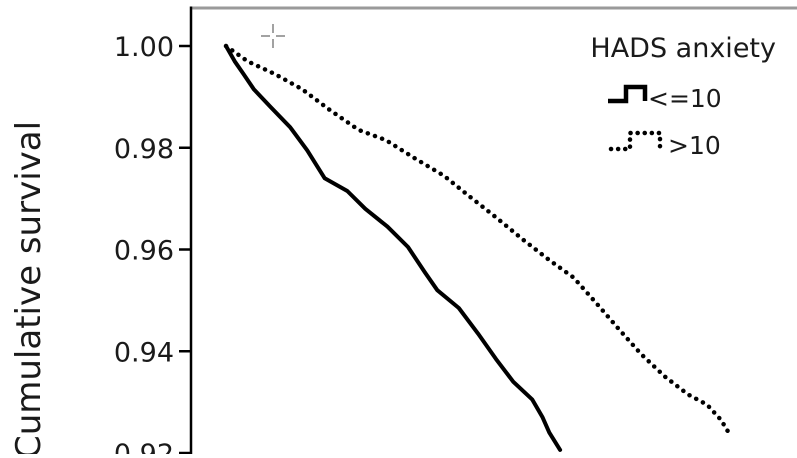  What do you see at coordinates (683, 48) in the screenshot?
I see `legend-title: HADS anxiety` at bounding box center [683, 48].